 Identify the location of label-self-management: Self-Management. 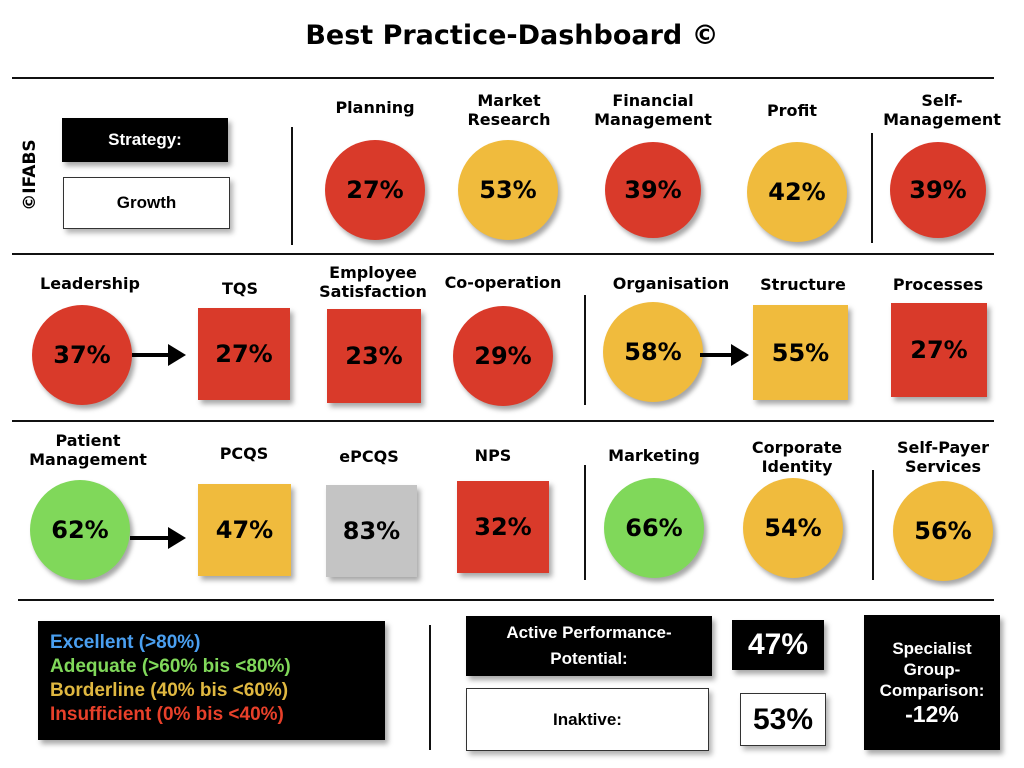
(942, 110).